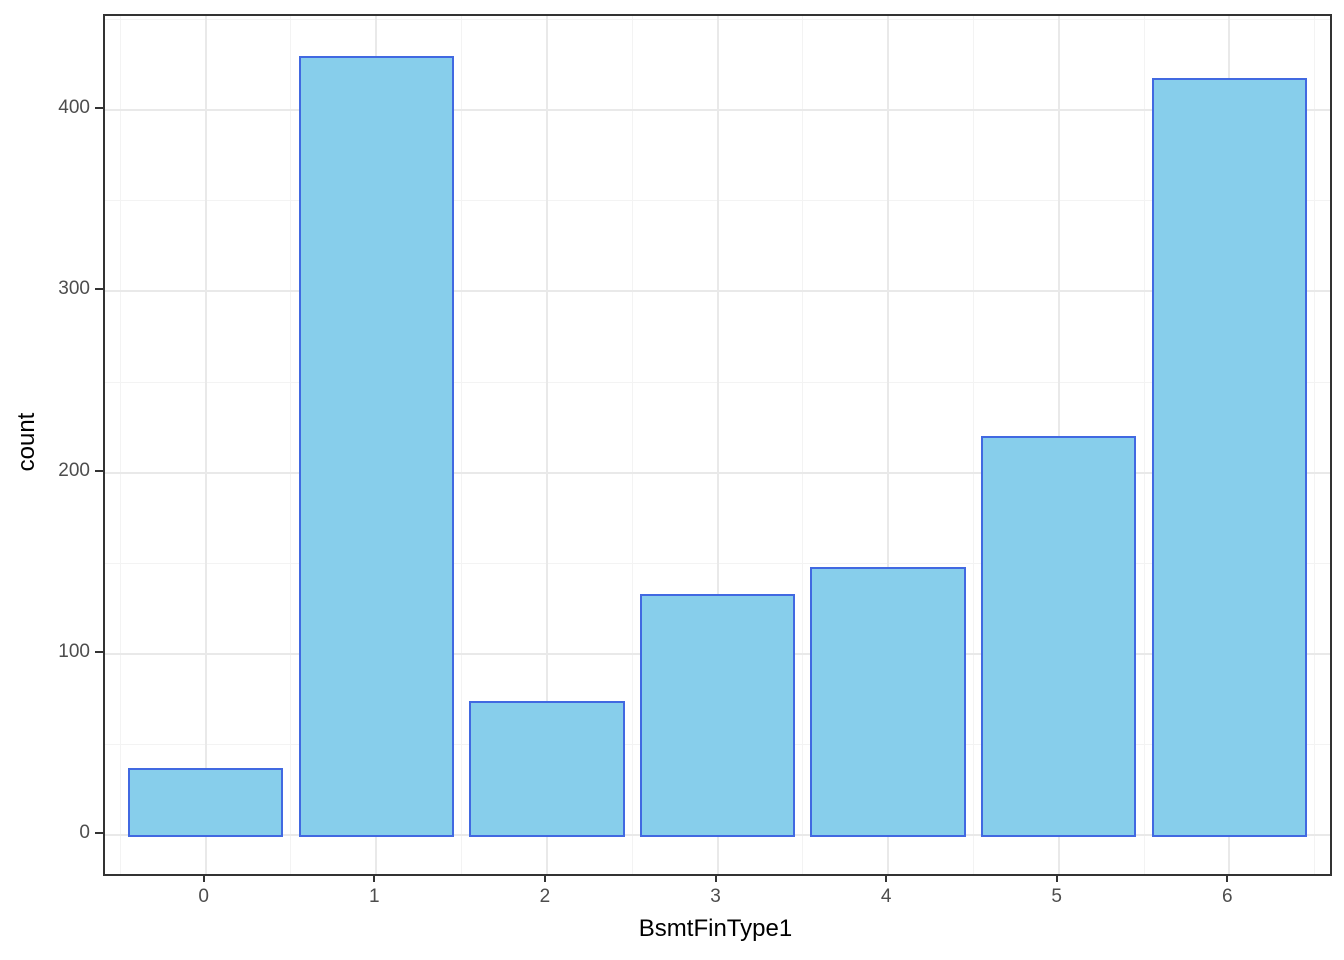 The image size is (1344, 960). I want to click on y-tick-label: 300, so click(74, 289).